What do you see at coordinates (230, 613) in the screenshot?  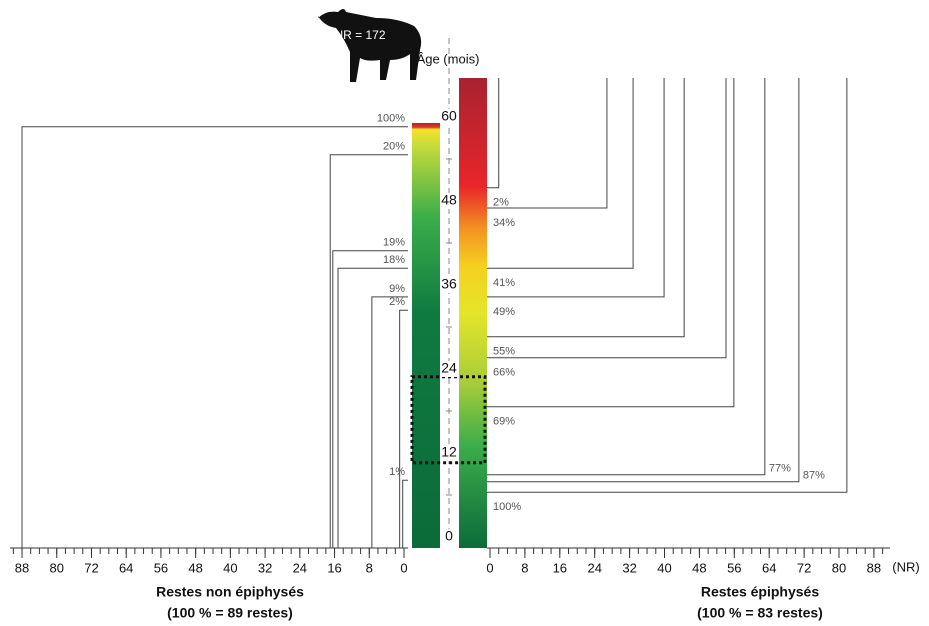 I see `left-subtitle: (100 % = 89 restes)` at bounding box center [230, 613].